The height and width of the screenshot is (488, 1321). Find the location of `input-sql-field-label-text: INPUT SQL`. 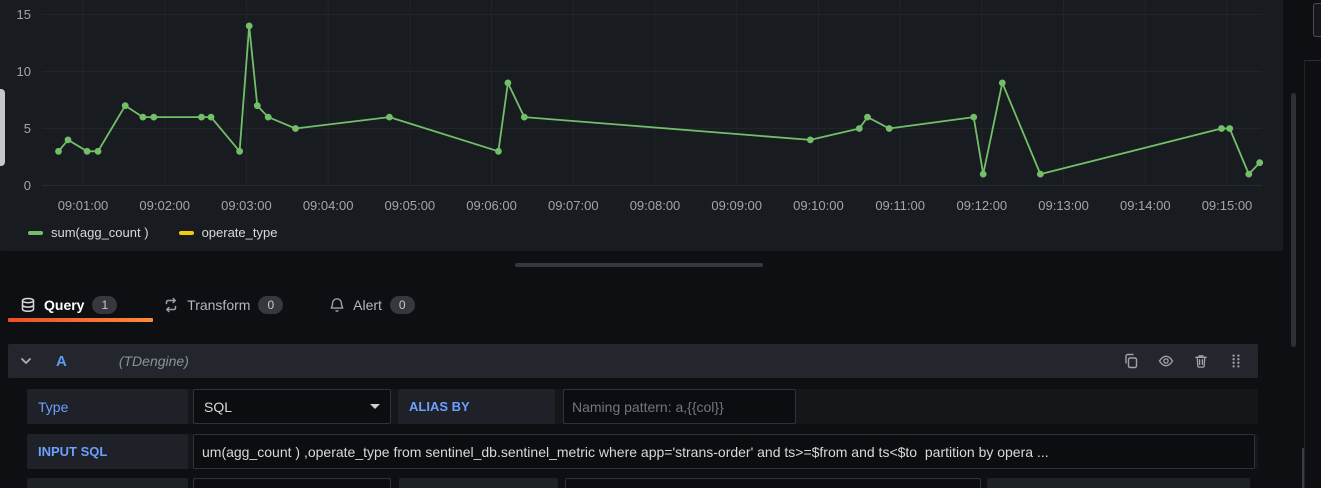

input-sql-field-label-text: INPUT SQL is located at coordinates (73, 451).